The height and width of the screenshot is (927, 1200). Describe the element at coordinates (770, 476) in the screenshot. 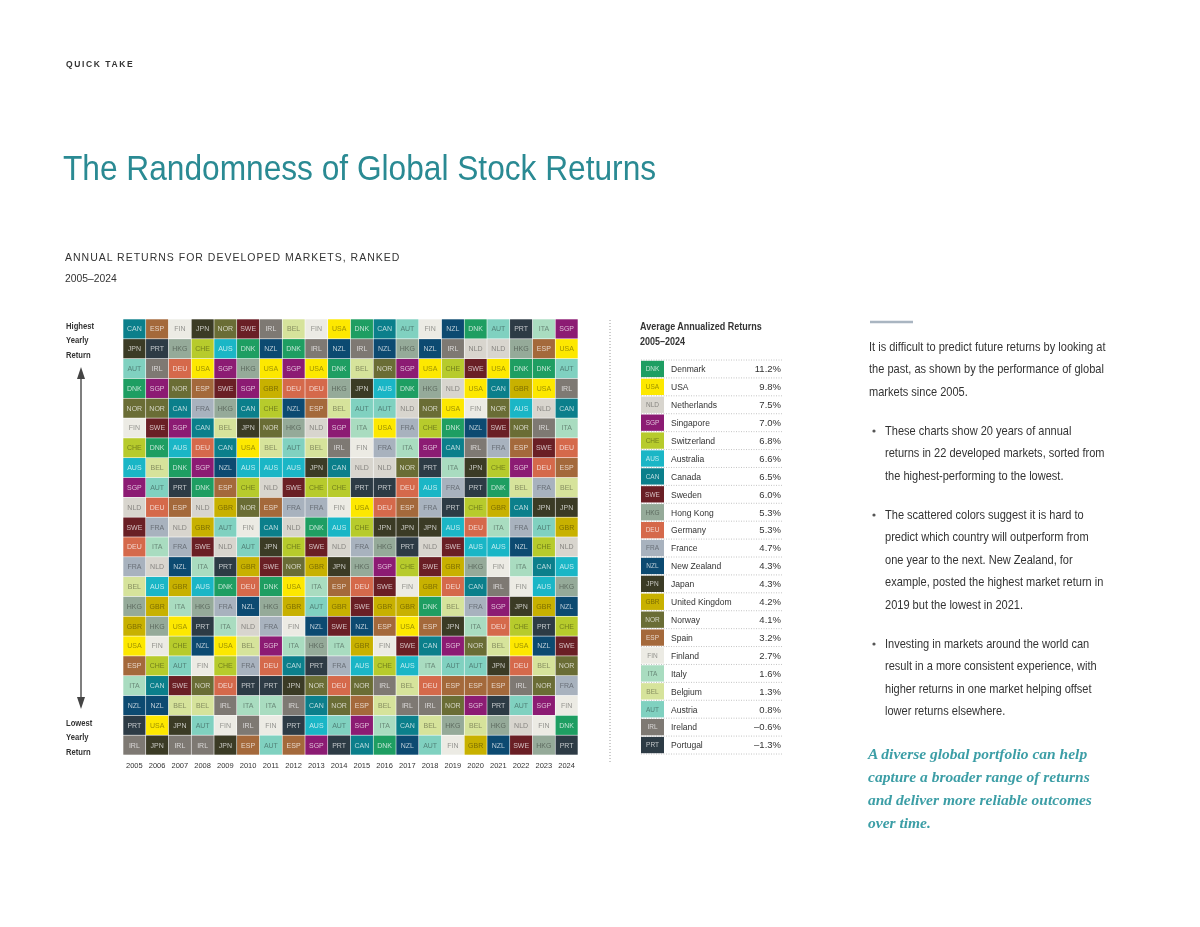

I see `data-label: 6.5%` at that location.